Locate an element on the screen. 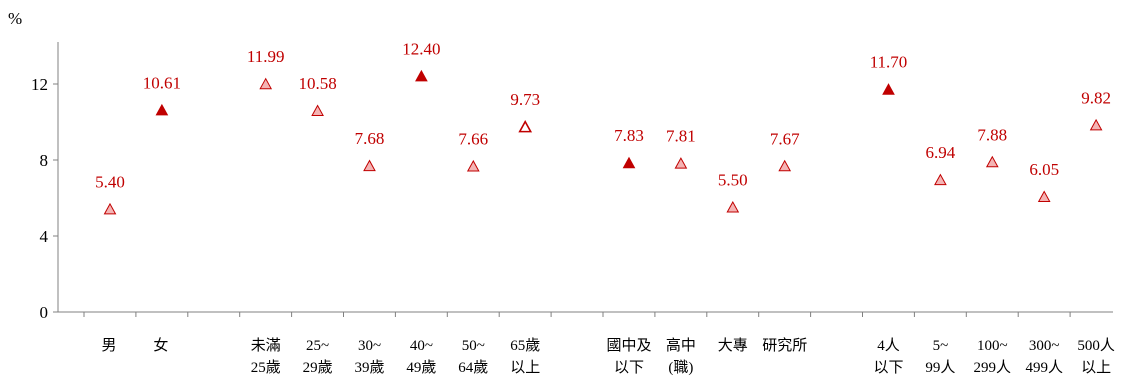 The height and width of the screenshot is (381, 1137). category-label-line1: 大專 is located at coordinates (733, 345).